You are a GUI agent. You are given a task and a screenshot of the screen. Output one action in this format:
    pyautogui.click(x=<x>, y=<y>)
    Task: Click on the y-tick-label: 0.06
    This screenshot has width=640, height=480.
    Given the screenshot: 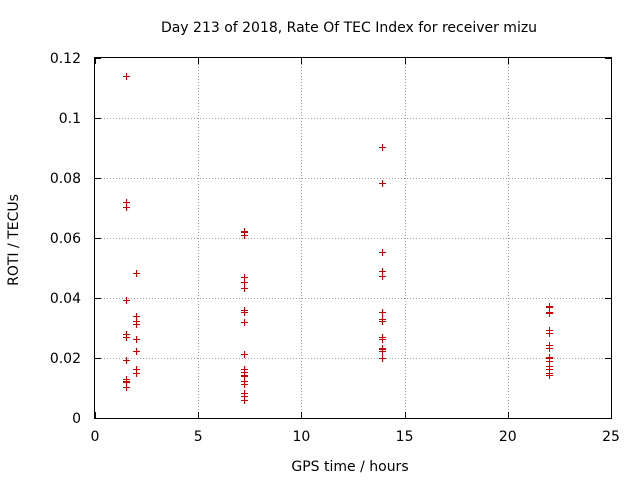 What is the action you would take?
    pyautogui.click(x=65, y=239)
    